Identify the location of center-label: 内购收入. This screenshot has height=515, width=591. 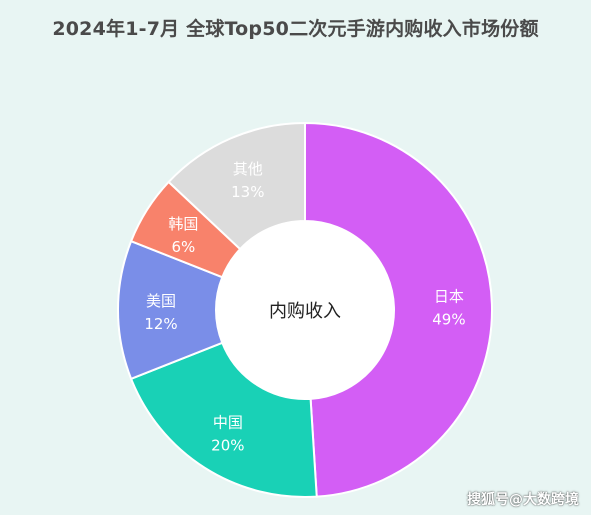
(305, 311).